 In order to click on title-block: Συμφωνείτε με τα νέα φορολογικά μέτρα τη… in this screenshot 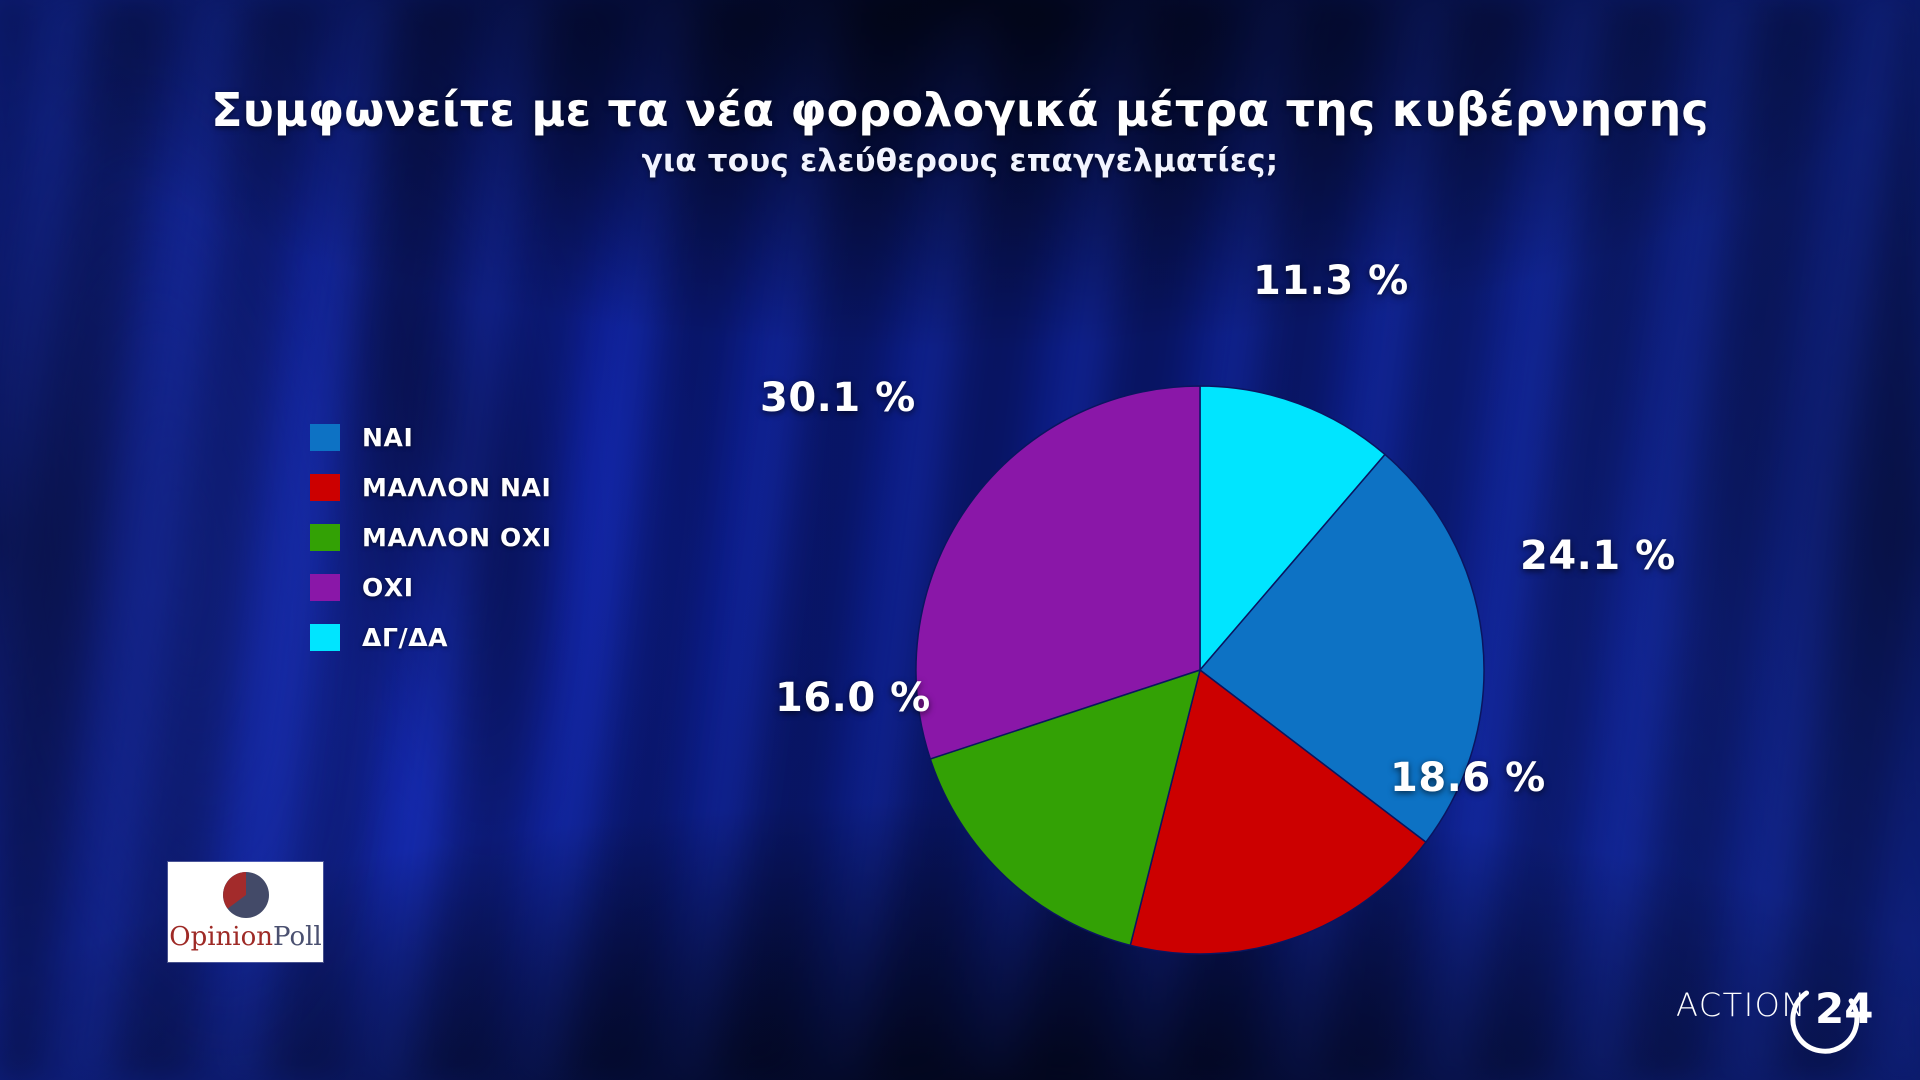, I will do `click(960, 132)`.